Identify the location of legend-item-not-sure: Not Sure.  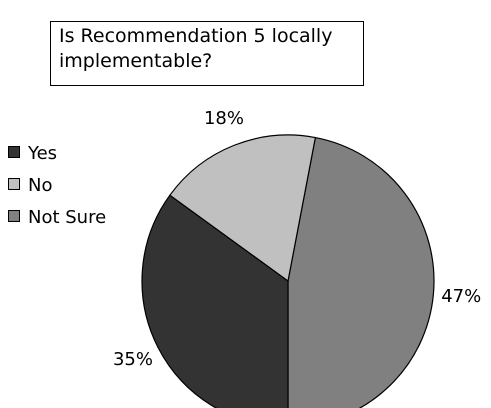
(57, 222).